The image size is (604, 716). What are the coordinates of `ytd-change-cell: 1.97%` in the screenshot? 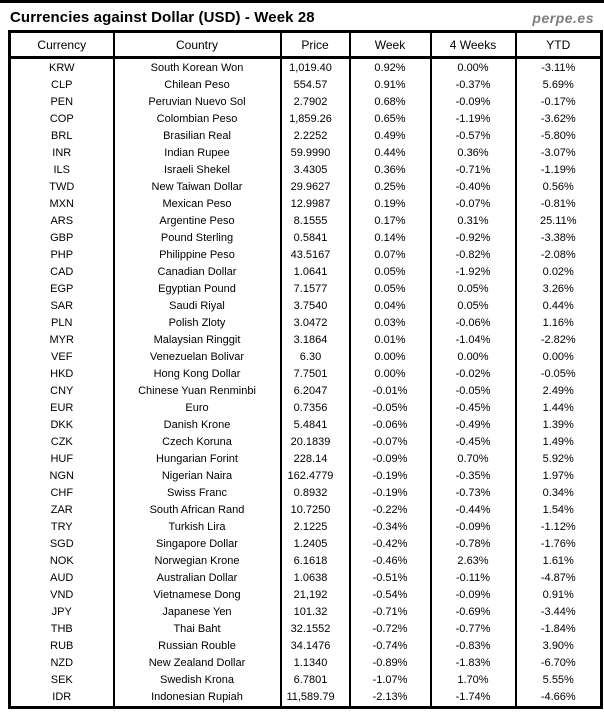 It's located at (558, 476).